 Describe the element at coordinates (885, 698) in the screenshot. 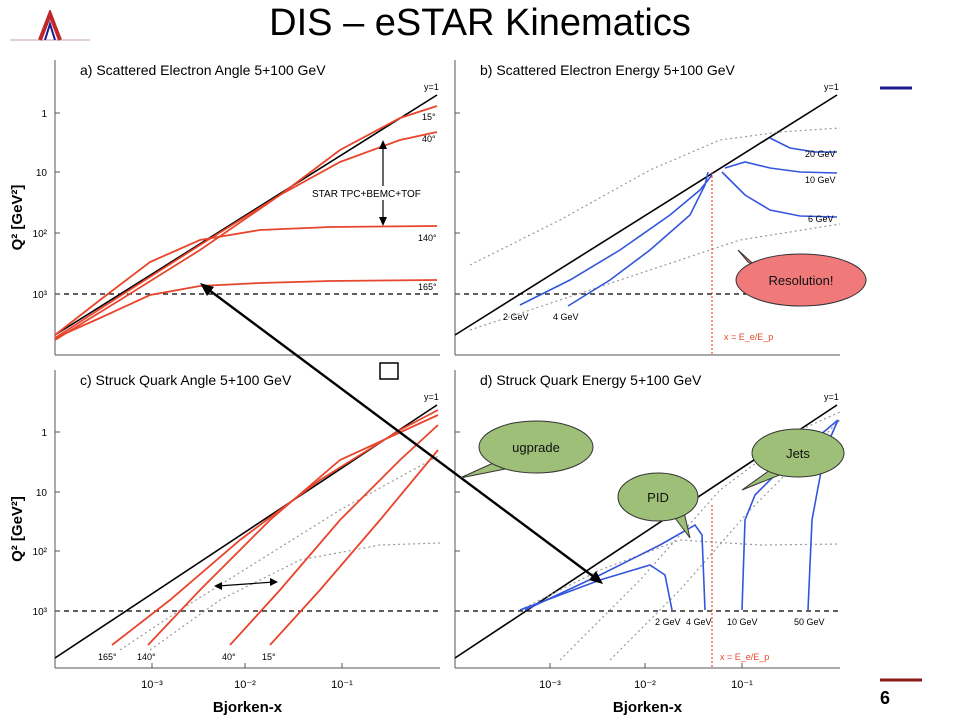

I see `page-number: 6` at that location.